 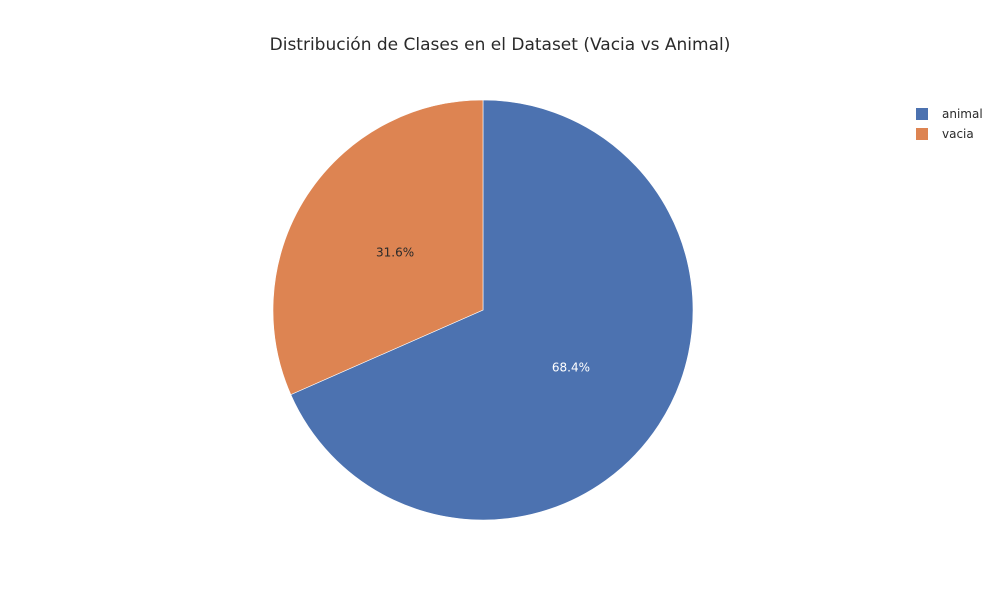 What do you see at coordinates (922, 134) in the screenshot?
I see `legend-swatch-vacia` at bounding box center [922, 134].